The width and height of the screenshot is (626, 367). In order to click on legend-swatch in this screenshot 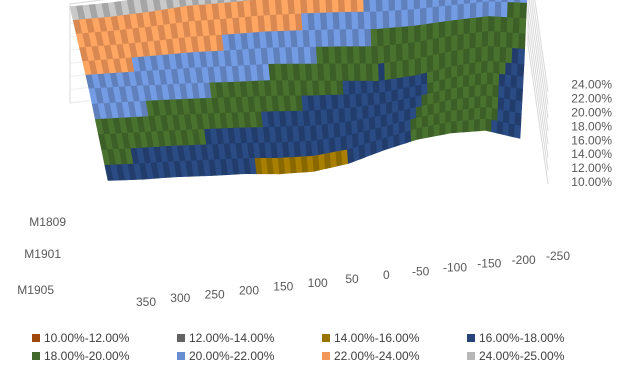, I will do `click(181, 356)`.